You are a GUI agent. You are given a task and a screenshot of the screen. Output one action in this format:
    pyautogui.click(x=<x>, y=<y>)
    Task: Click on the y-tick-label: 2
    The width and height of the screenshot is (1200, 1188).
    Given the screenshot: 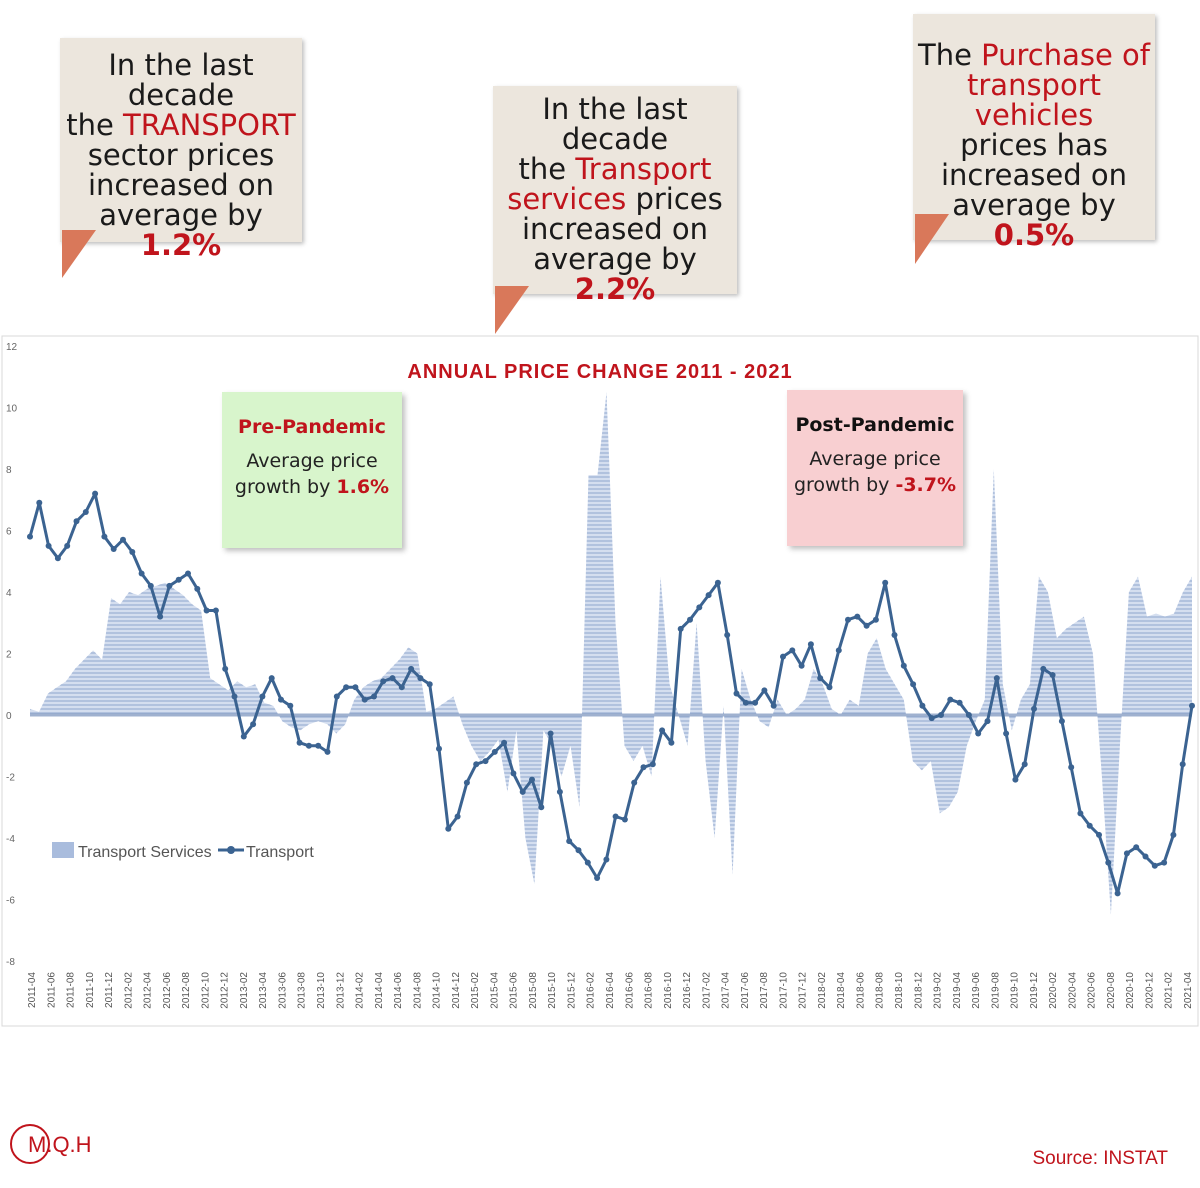 What is the action you would take?
    pyautogui.click(x=9, y=655)
    